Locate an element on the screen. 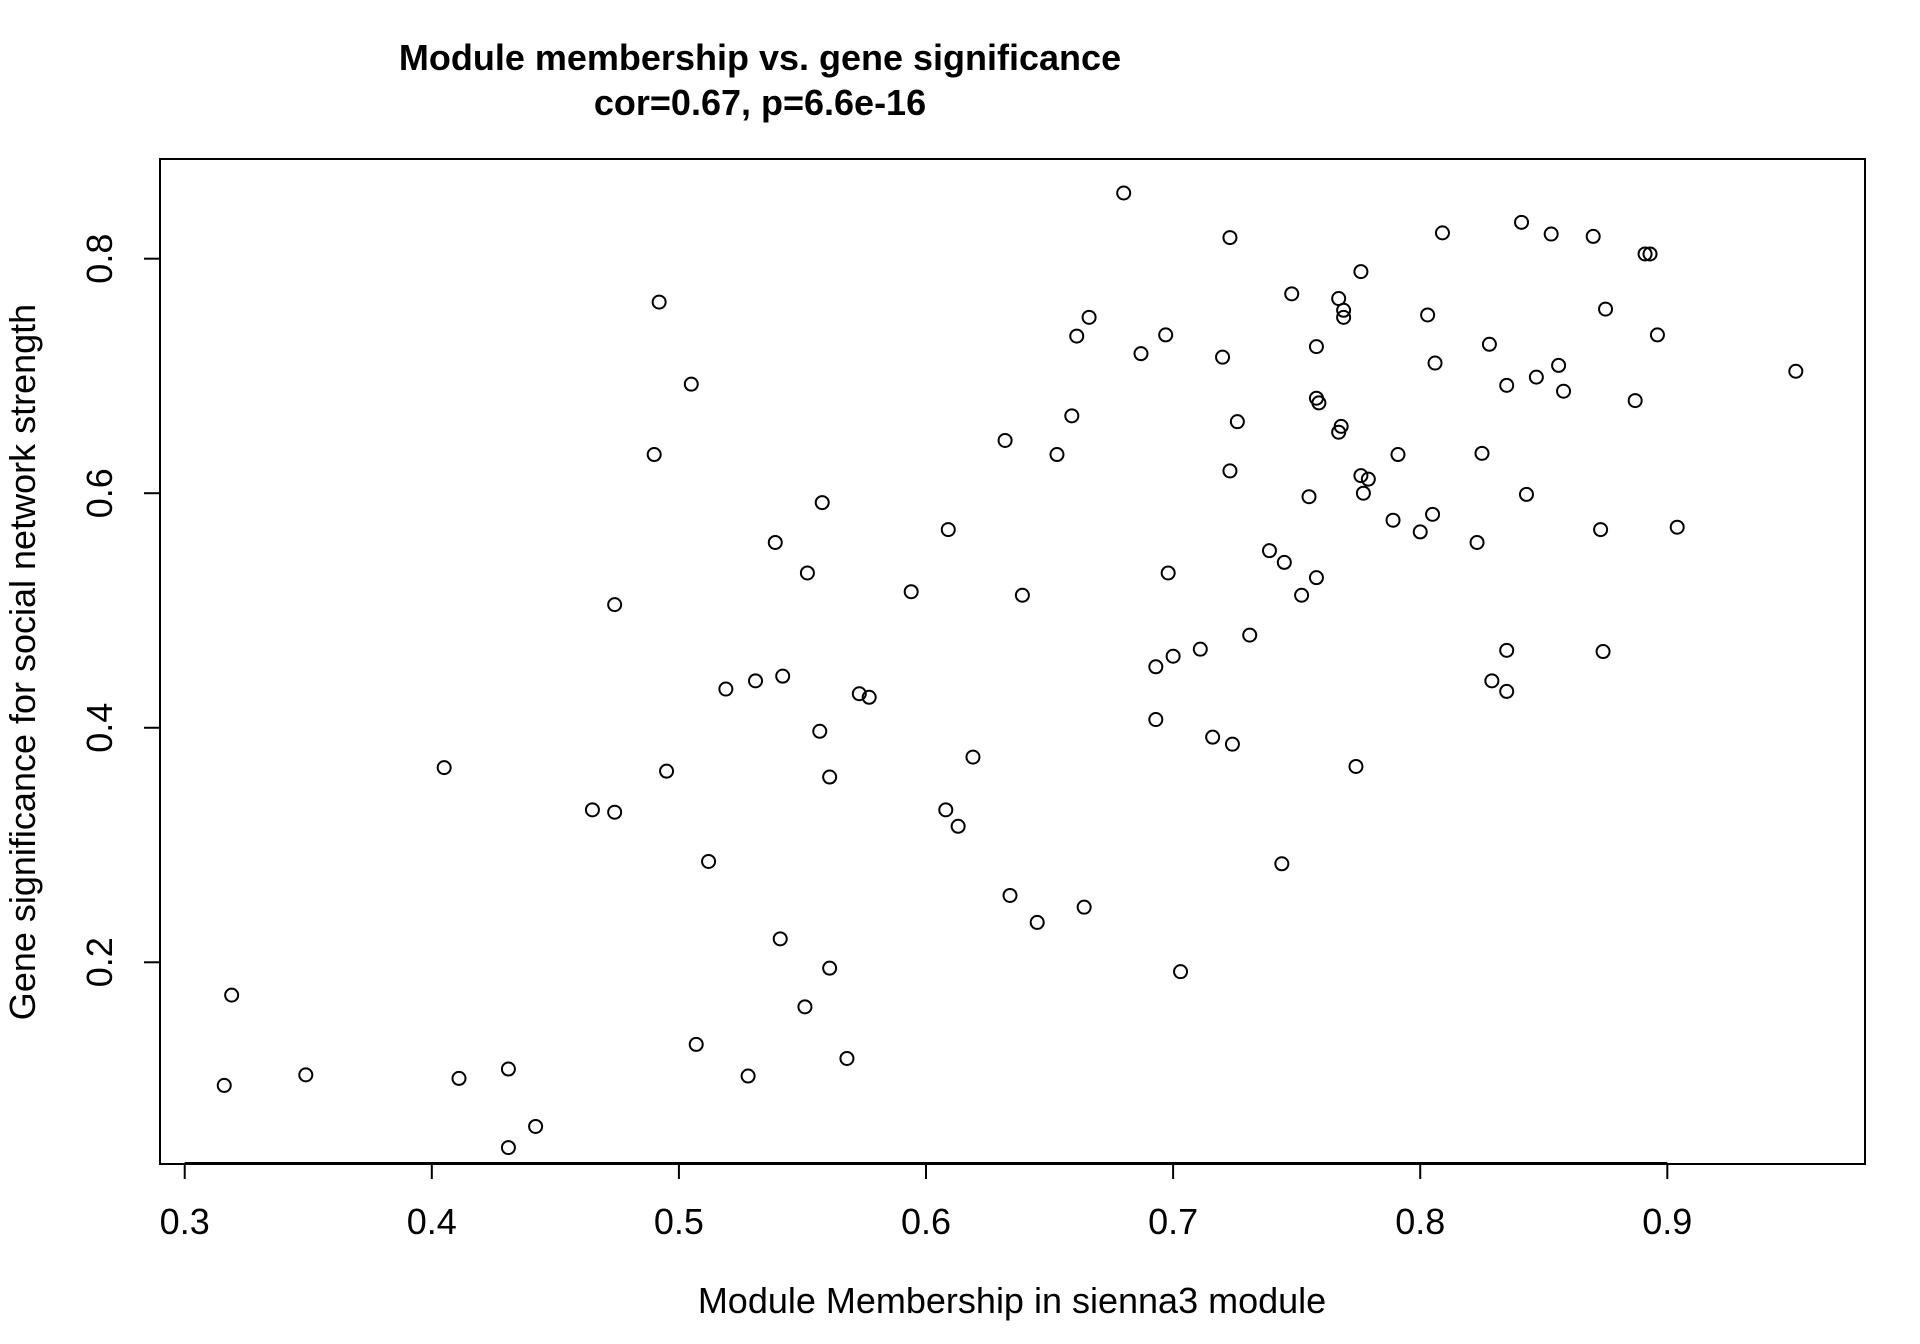 The width and height of the screenshot is (1920, 1344). y-tick-label: 0.6 is located at coordinates (99, 493).